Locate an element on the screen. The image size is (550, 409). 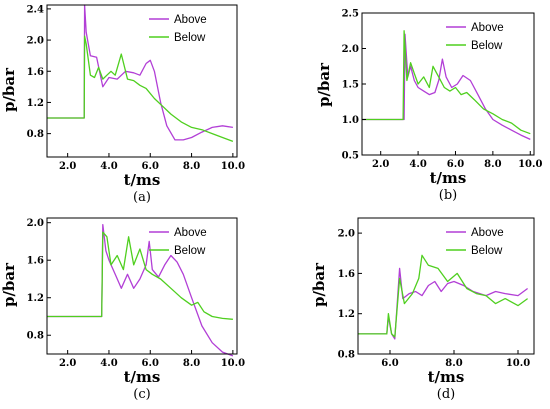
y-tick-label: 1.5 is located at coordinates (350, 85).